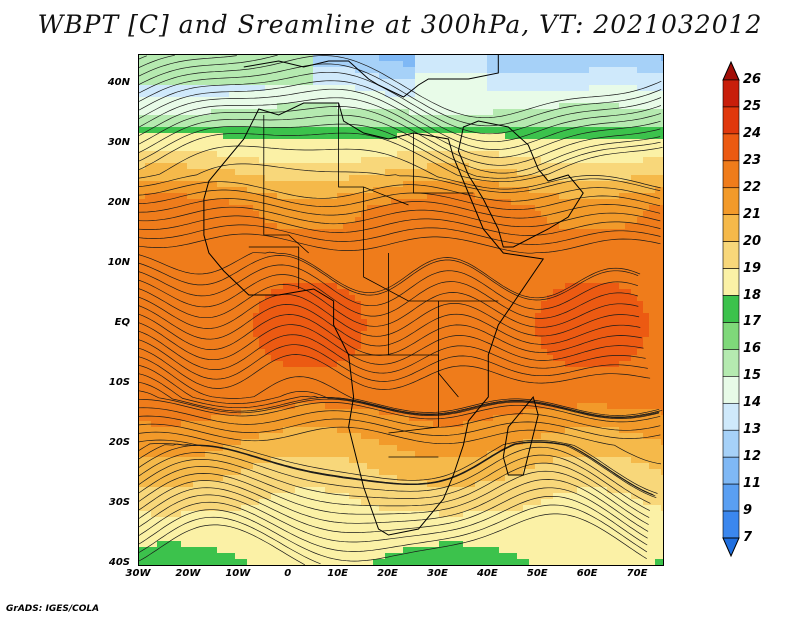  I want to click on colorbar-level-label: 24, so click(752, 133).